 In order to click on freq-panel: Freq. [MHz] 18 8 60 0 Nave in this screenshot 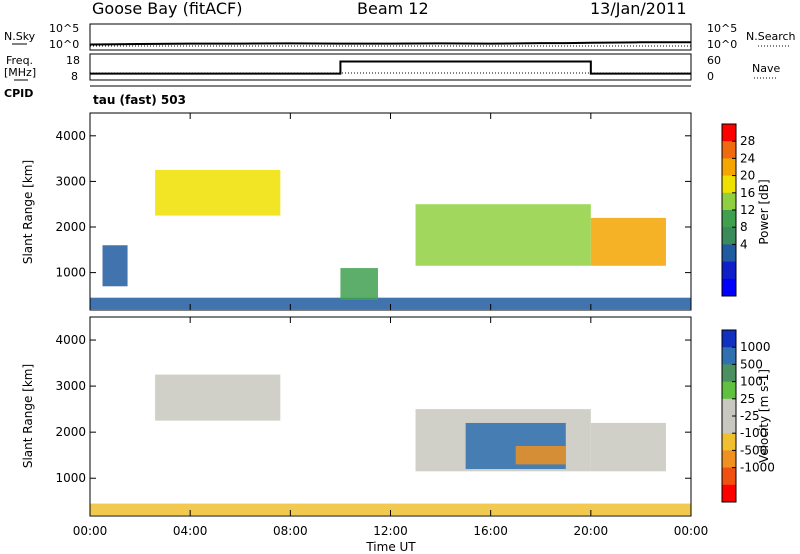, I will do `click(392, 68)`.